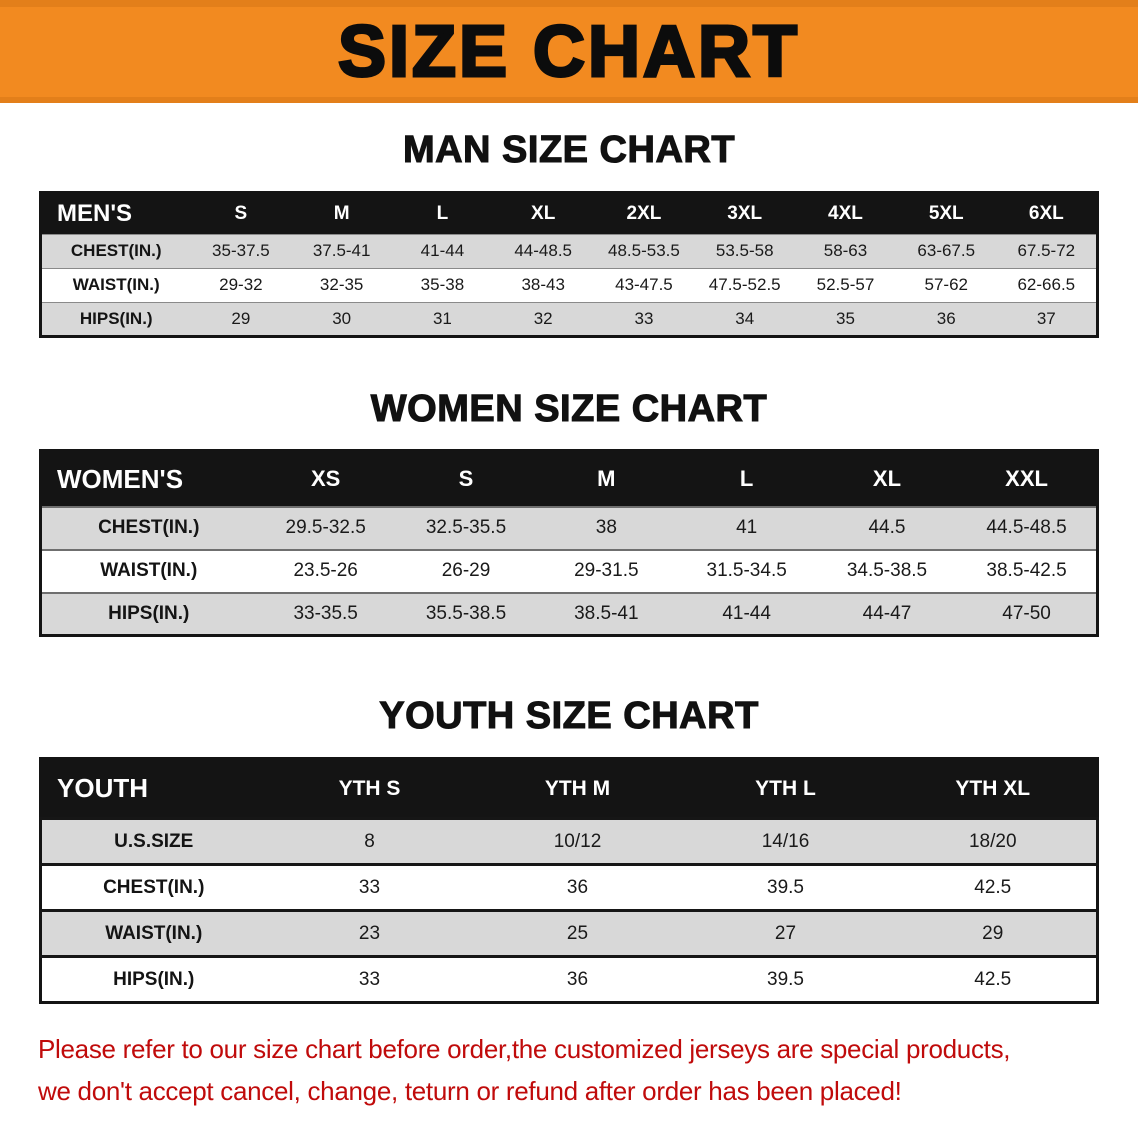 The height and width of the screenshot is (1132, 1138). Describe the element at coordinates (1026, 614) in the screenshot. I see `measure-value: 47-50` at that location.